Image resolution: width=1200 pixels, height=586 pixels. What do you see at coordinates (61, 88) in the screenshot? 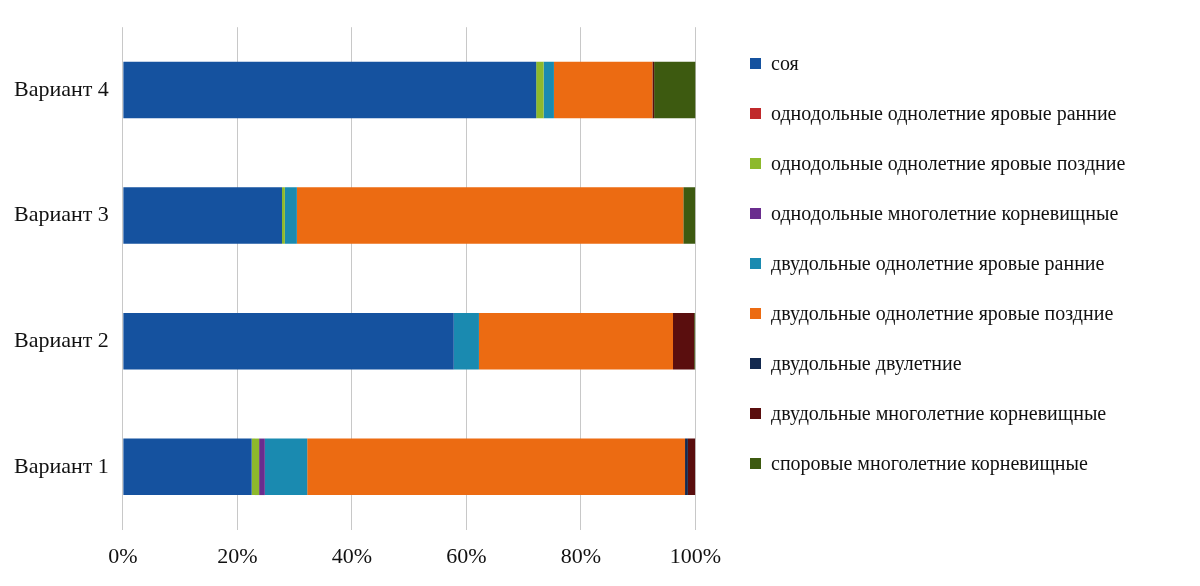
I see `y-tick-label: Вариант 4` at bounding box center [61, 88].